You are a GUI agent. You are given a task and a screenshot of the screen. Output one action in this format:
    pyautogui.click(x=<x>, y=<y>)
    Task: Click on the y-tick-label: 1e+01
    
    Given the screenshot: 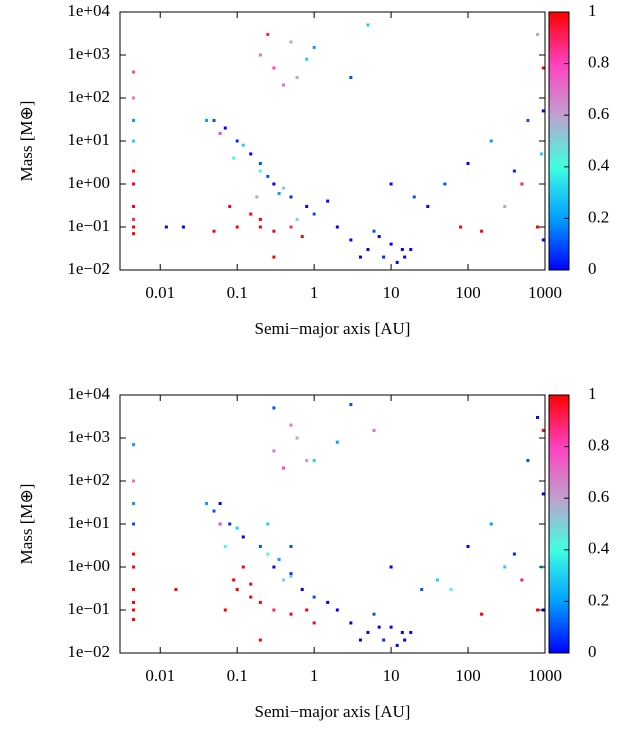 What is the action you would take?
    pyautogui.click(x=88, y=139)
    